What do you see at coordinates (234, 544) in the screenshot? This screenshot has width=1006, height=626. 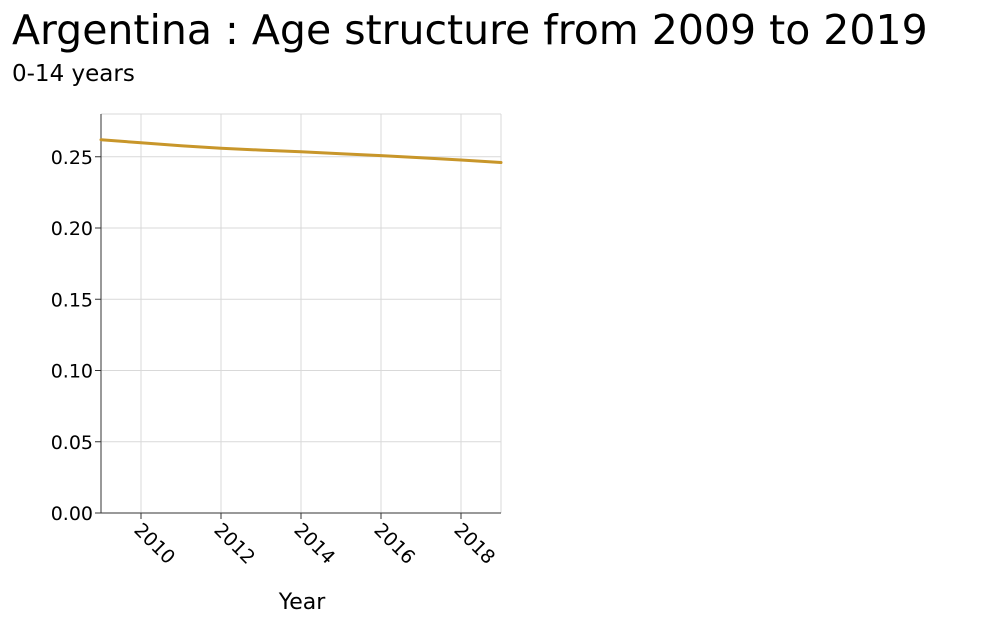 I see `x-tick-label: 2012` at bounding box center [234, 544].